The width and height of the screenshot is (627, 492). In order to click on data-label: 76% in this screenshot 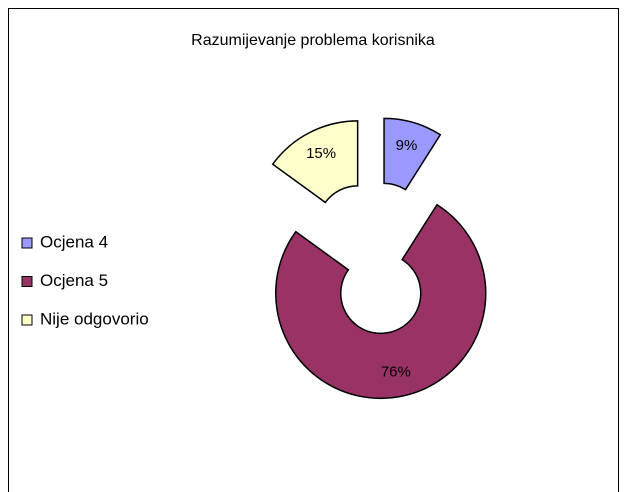, I will do `click(396, 371)`.